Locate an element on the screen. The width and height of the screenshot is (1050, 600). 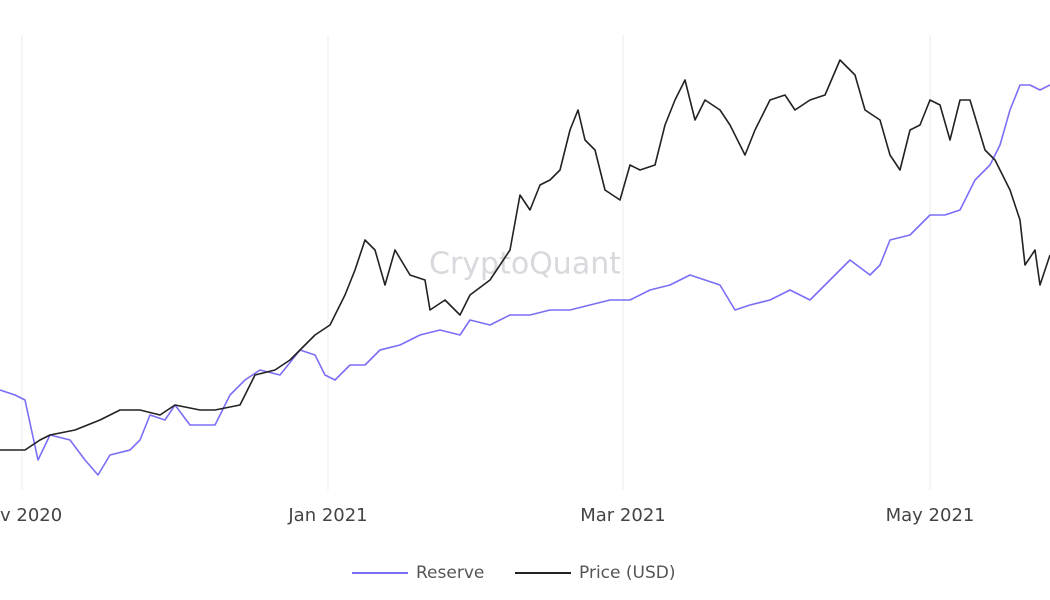
x-tick-label: Jan 2021 is located at coordinates (327, 515).